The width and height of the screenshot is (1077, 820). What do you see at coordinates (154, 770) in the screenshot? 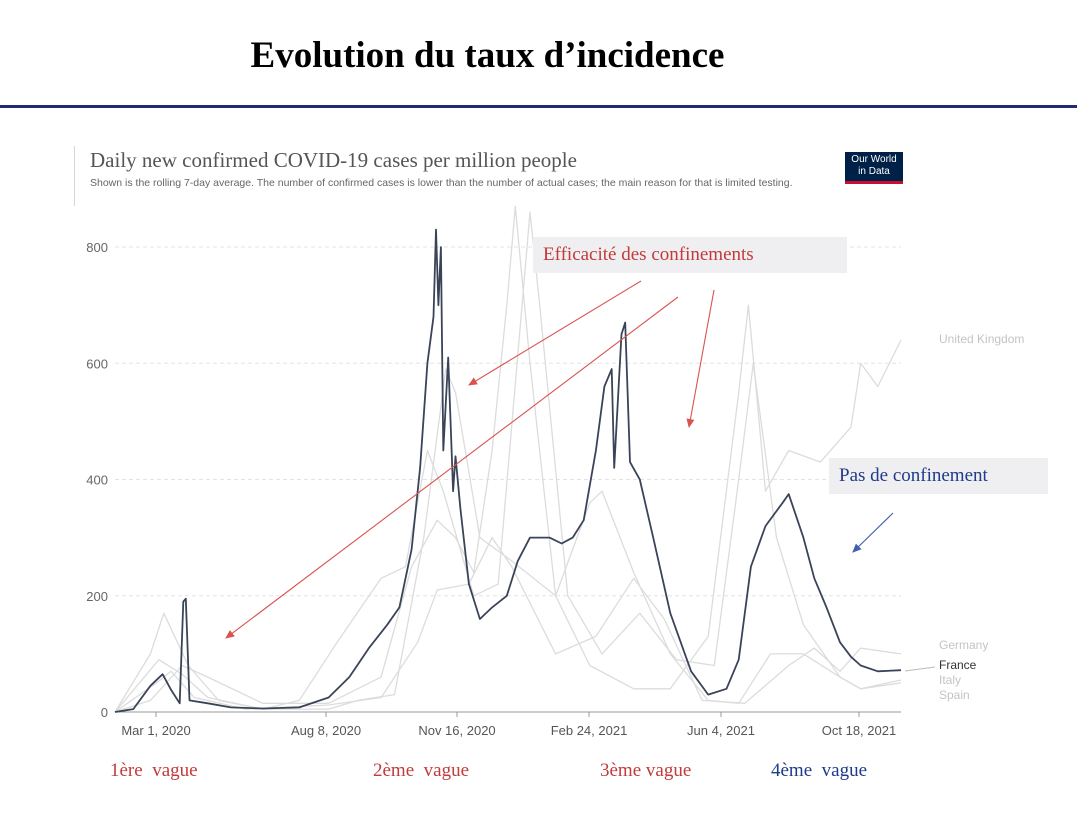
I see `wave-label-1: 1ère vague` at bounding box center [154, 770].